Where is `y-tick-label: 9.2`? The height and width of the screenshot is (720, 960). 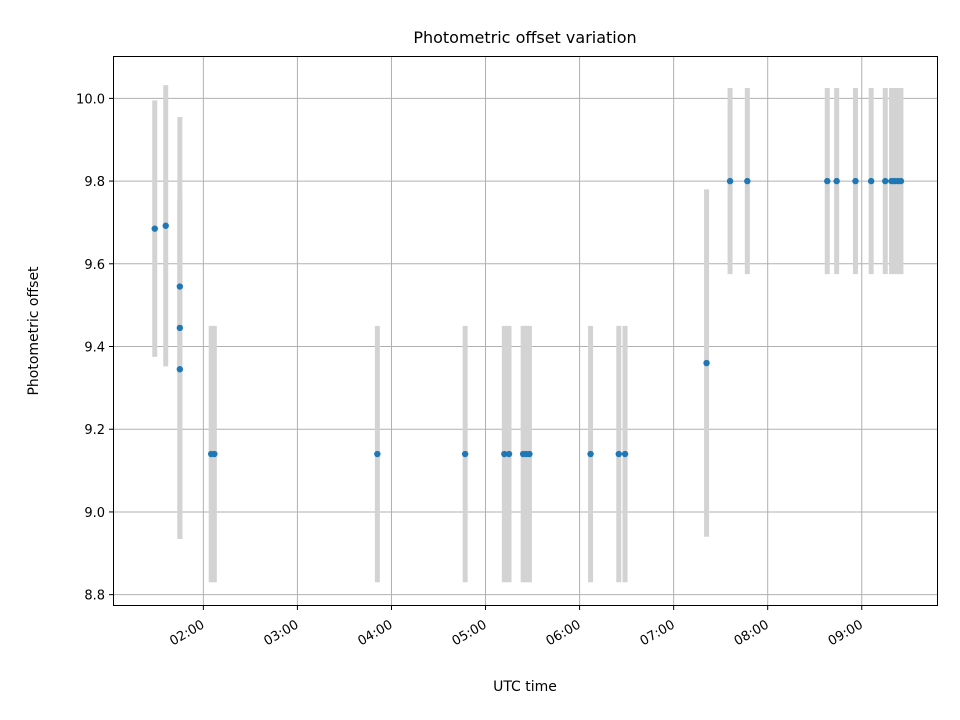 y-tick-label: 9.2 is located at coordinates (94, 430).